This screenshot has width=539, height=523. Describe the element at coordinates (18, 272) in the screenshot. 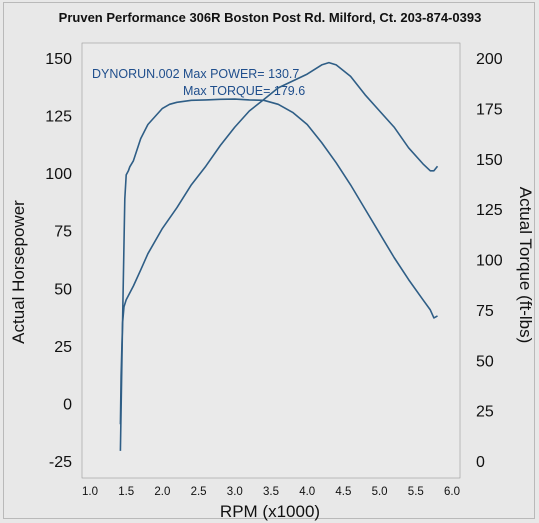

I see `y-axis-left-title: Actual Horsepower` at that location.